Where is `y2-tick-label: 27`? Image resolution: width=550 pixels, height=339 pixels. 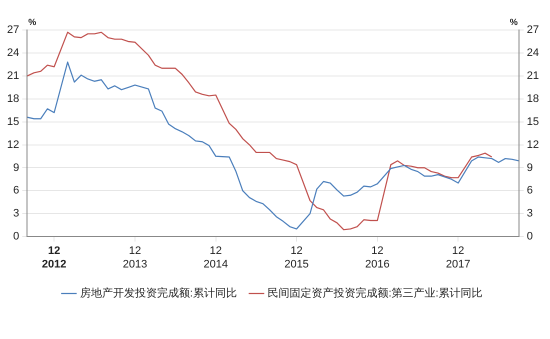 y2-tick-label: 27 is located at coordinates (533, 30).